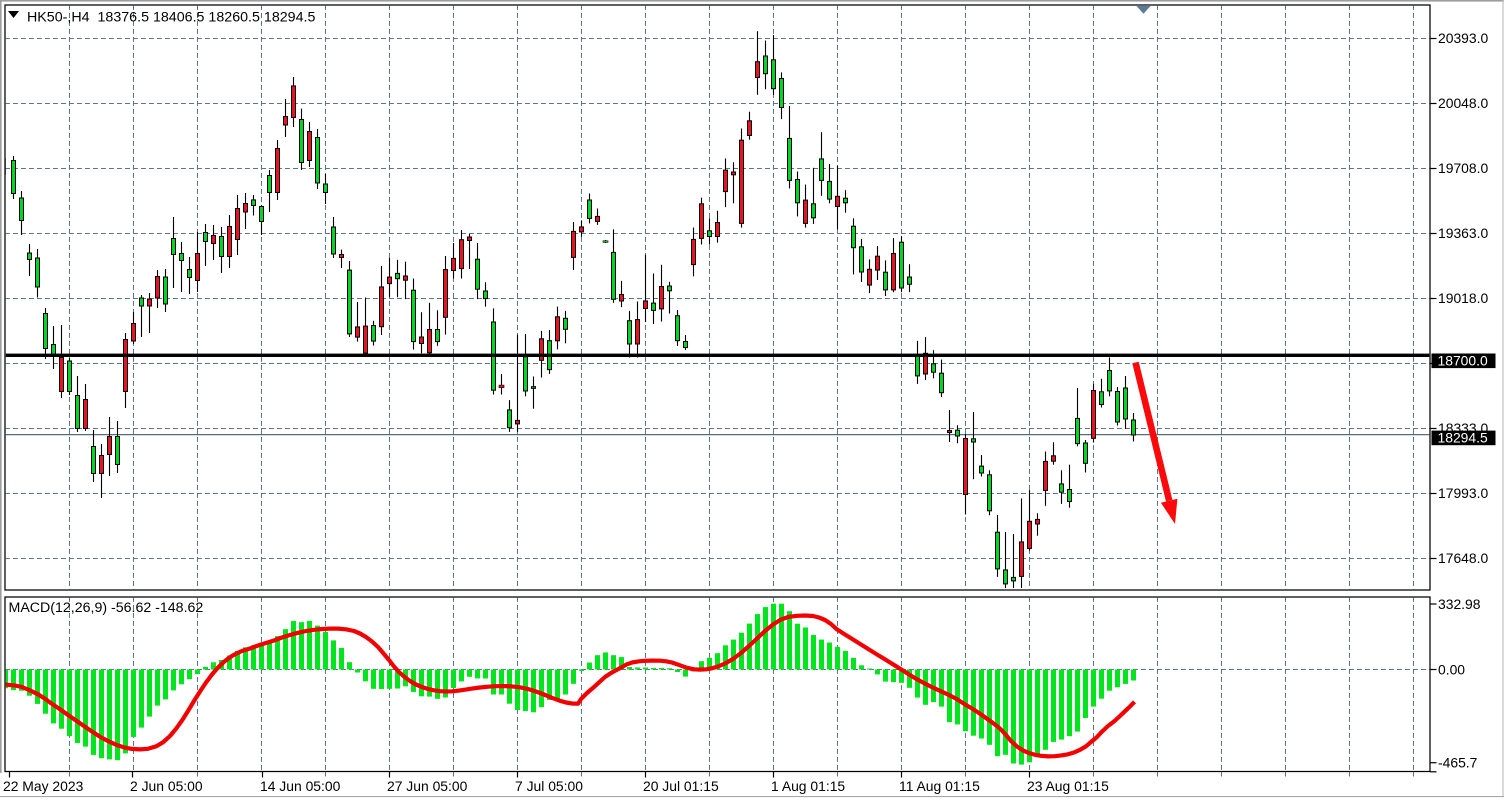  Describe the element at coordinates (106, 608) in the screenshot. I see `svg-text: MACD(12,26,9) -56.62 -148.62` at that location.